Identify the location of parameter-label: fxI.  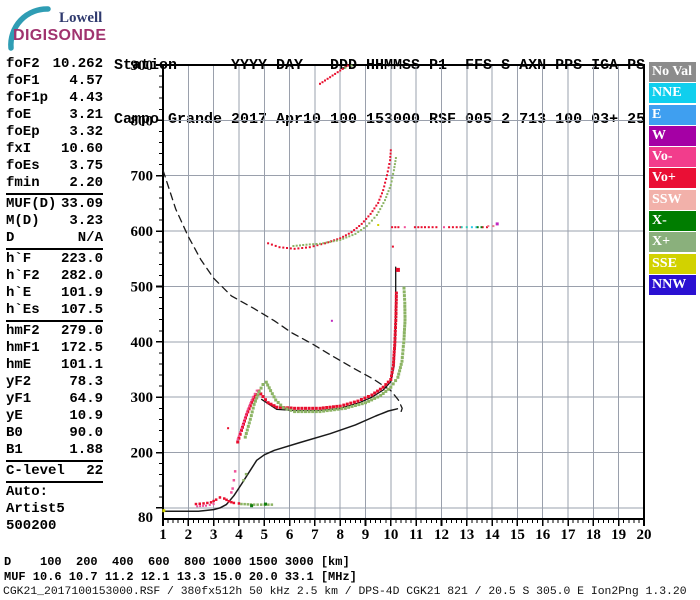
(19, 149).